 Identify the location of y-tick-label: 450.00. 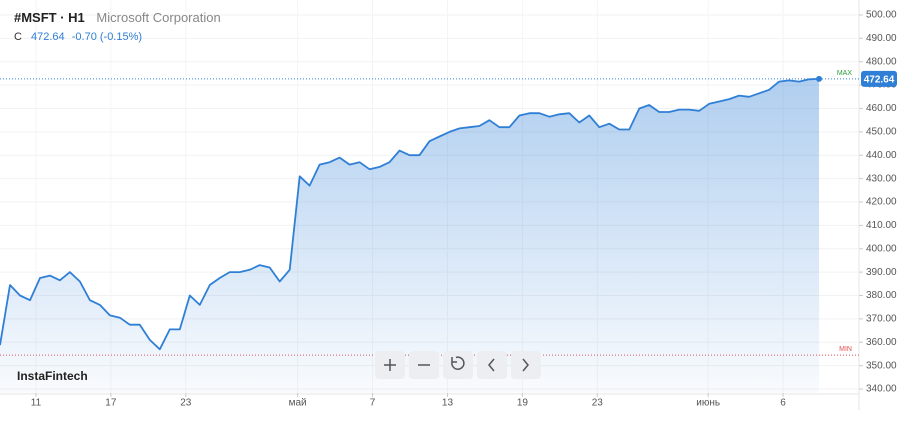
(881, 131).